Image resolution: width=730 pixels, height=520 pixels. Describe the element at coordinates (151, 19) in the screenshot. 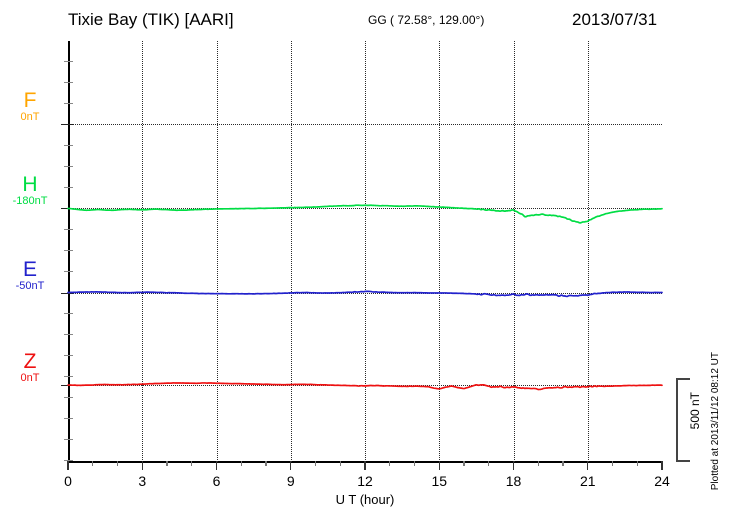

I see `page-title: Tixie Bay (TIK) [AARI]` at that location.